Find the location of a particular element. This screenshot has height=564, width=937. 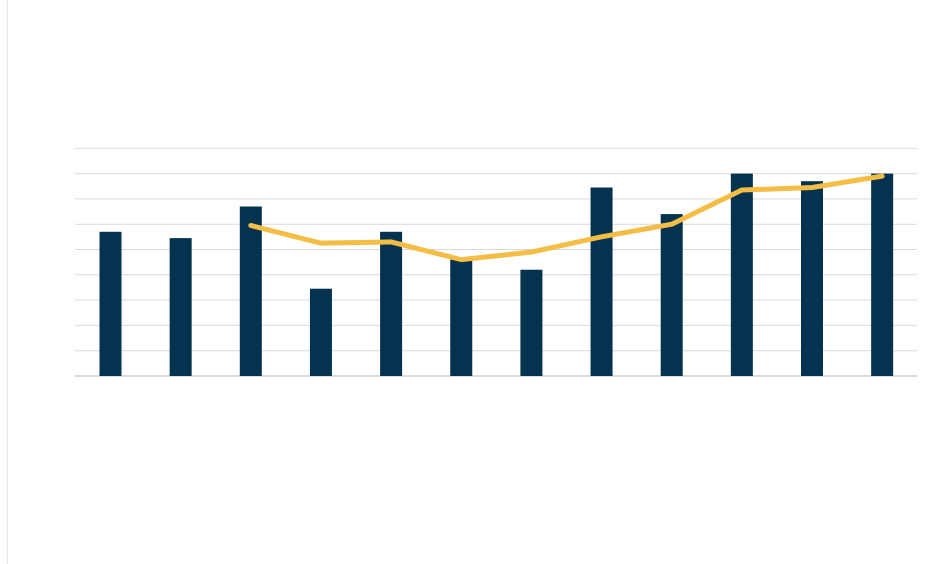

trend-line is located at coordinates (566, 218).